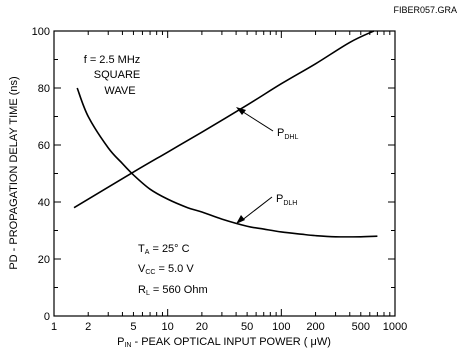 This screenshot has width=463, height=352. What do you see at coordinates (256, 120) in the screenshot?
I see `pdhl-leader-line` at bounding box center [256, 120].